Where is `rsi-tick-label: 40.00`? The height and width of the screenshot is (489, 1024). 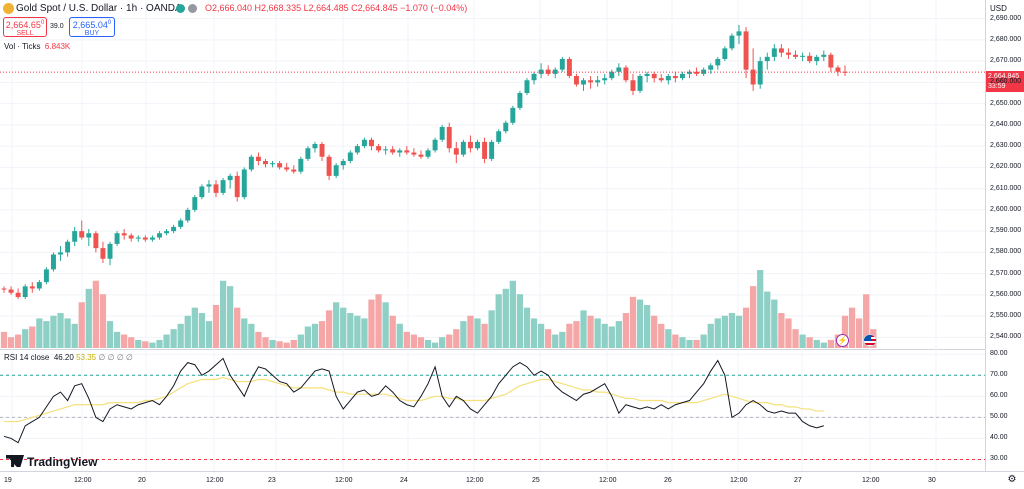
rsi-tick-label: 40.00 is located at coordinates (999, 438).